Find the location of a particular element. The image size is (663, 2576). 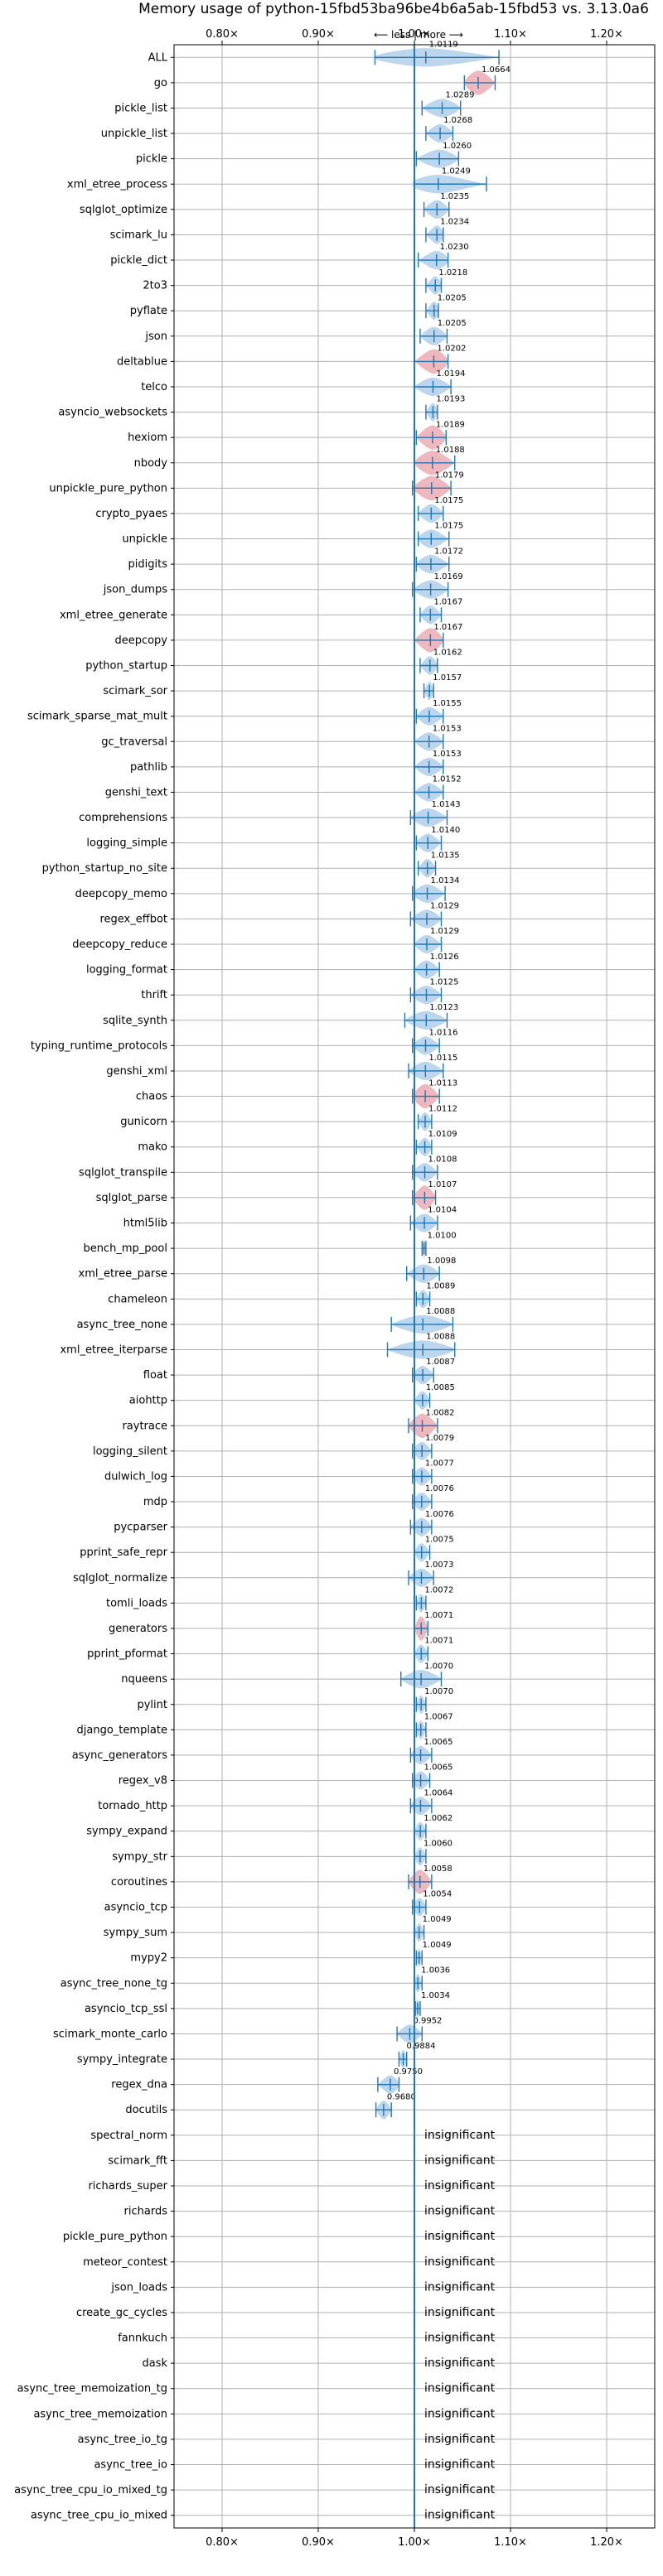

benchmark-label: deltablue is located at coordinates (142, 362).